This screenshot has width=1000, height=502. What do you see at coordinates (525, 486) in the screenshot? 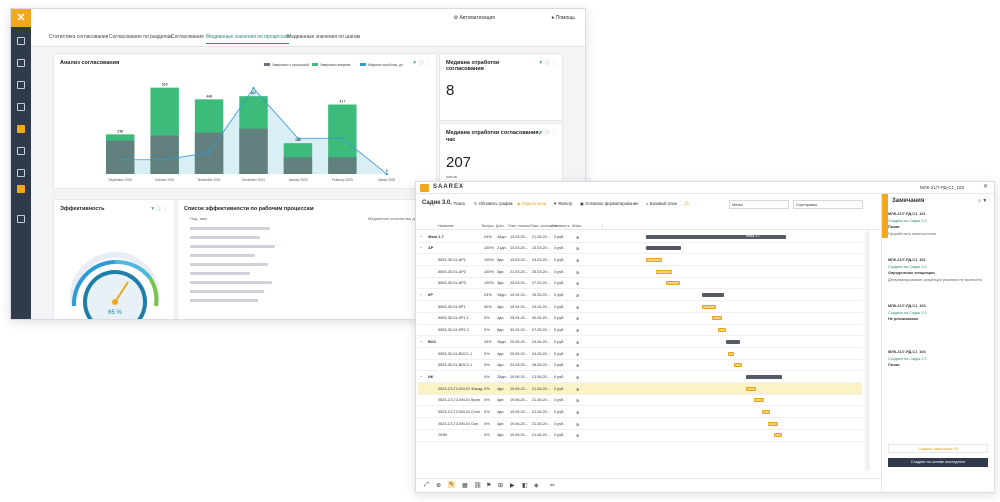
I see `layers-icon: ◧` at bounding box center [525, 486].